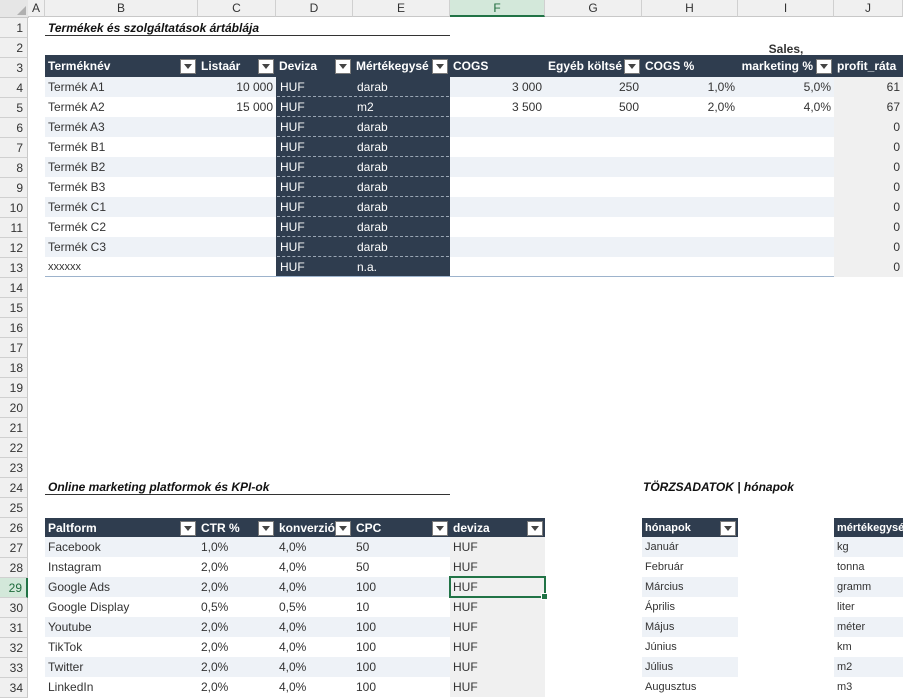  I want to click on row-header-23: 23, so click(14, 468).